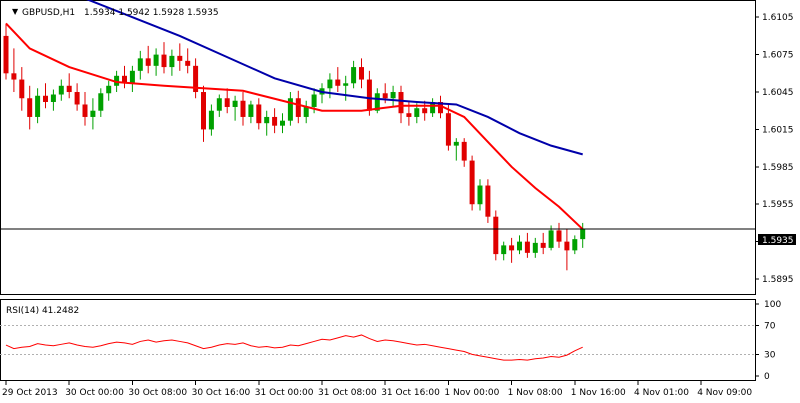 This screenshot has width=800, height=403. I want to click on current-price-value: 1.5935, so click(778, 241).